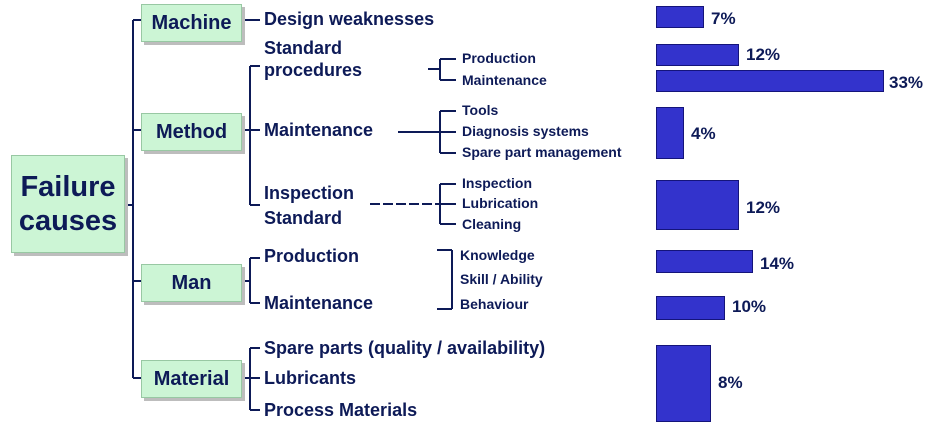 The width and height of the screenshot is (935, 430). What do you see at coordinates (313, 70) in the screenshot?
I see `cause-standard-procedures-line2: procedures` at bounding box center [313, 70].